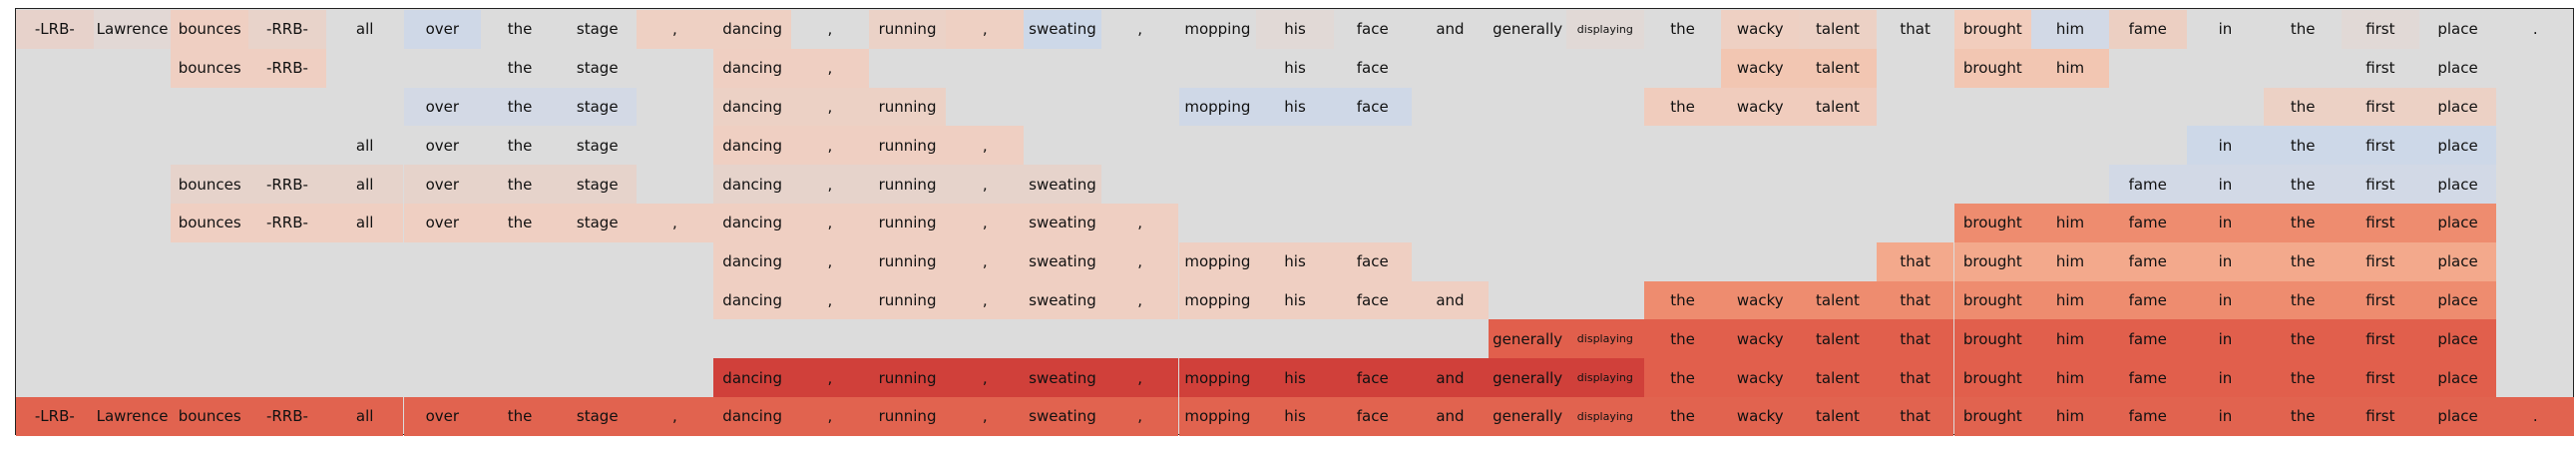 The width and height of the screenshot is (2576, 450). I want to click on token-cell: and, so click(1450, 300).